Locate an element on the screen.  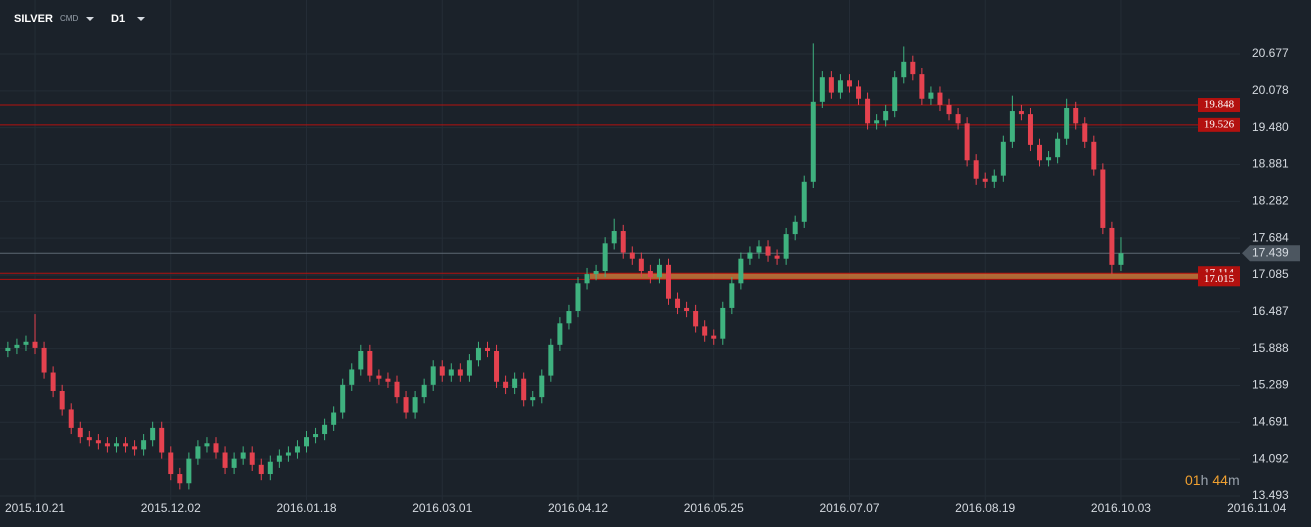
support-zone is located at coordinates (915, 276).